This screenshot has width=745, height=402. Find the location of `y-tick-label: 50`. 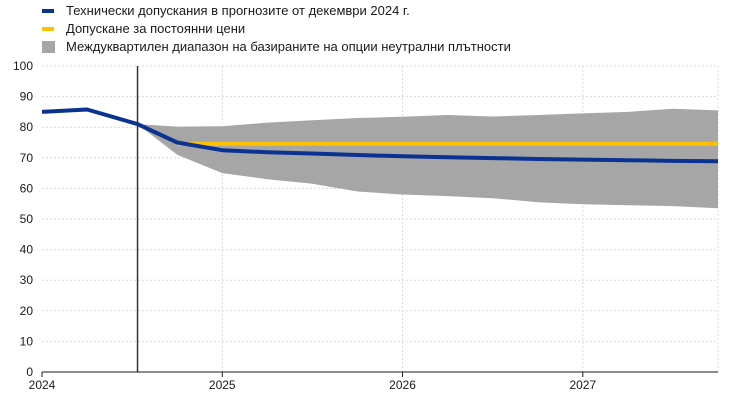

y-tick-label: 50 is located at coordinates (27, 219).